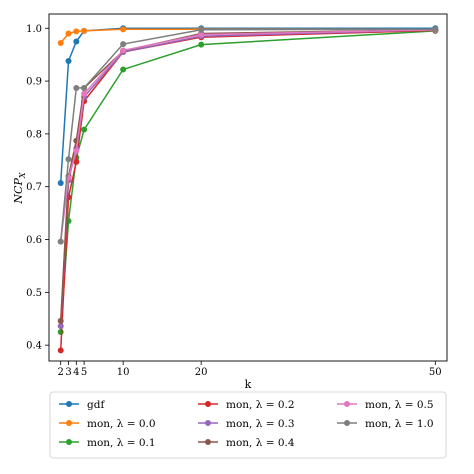  What do you see at coordinates (82, 405) in the screenshot?
I see `legend-item: gdf` at bounding box center [82, 405].